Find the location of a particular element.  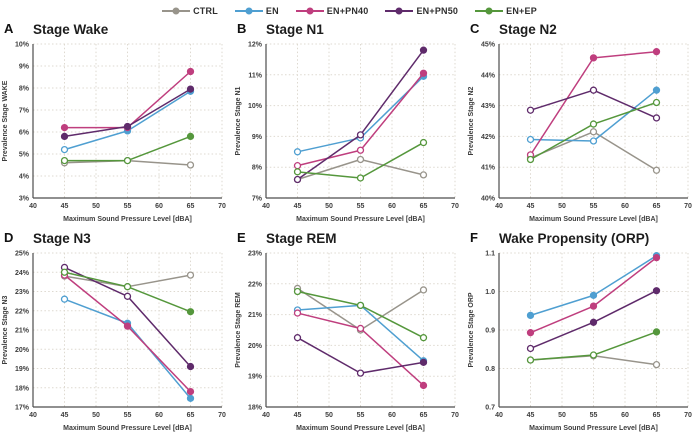

y-axis-label: Prevalence Stage N1 is located at coordinates (238, 120).